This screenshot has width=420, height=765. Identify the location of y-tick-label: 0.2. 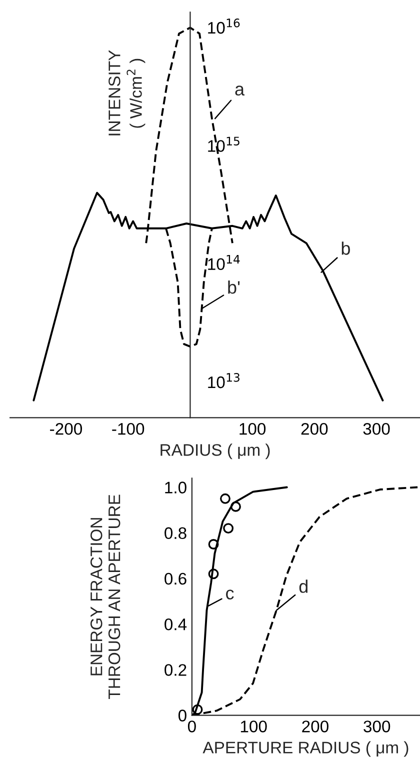
(175, 670).